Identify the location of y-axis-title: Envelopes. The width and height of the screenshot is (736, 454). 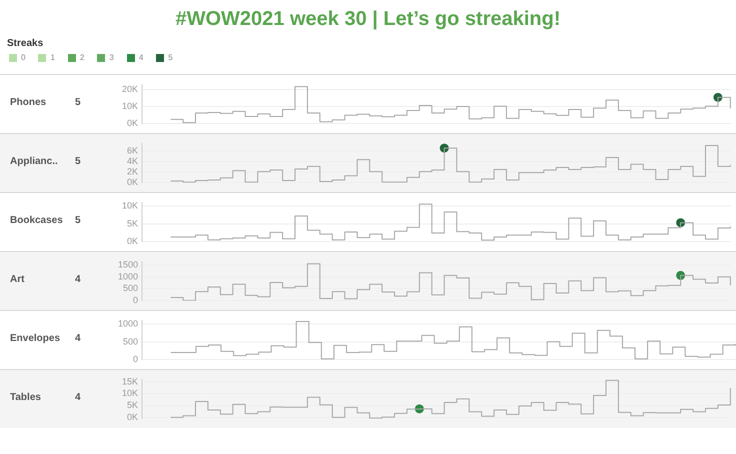
(35, 338).